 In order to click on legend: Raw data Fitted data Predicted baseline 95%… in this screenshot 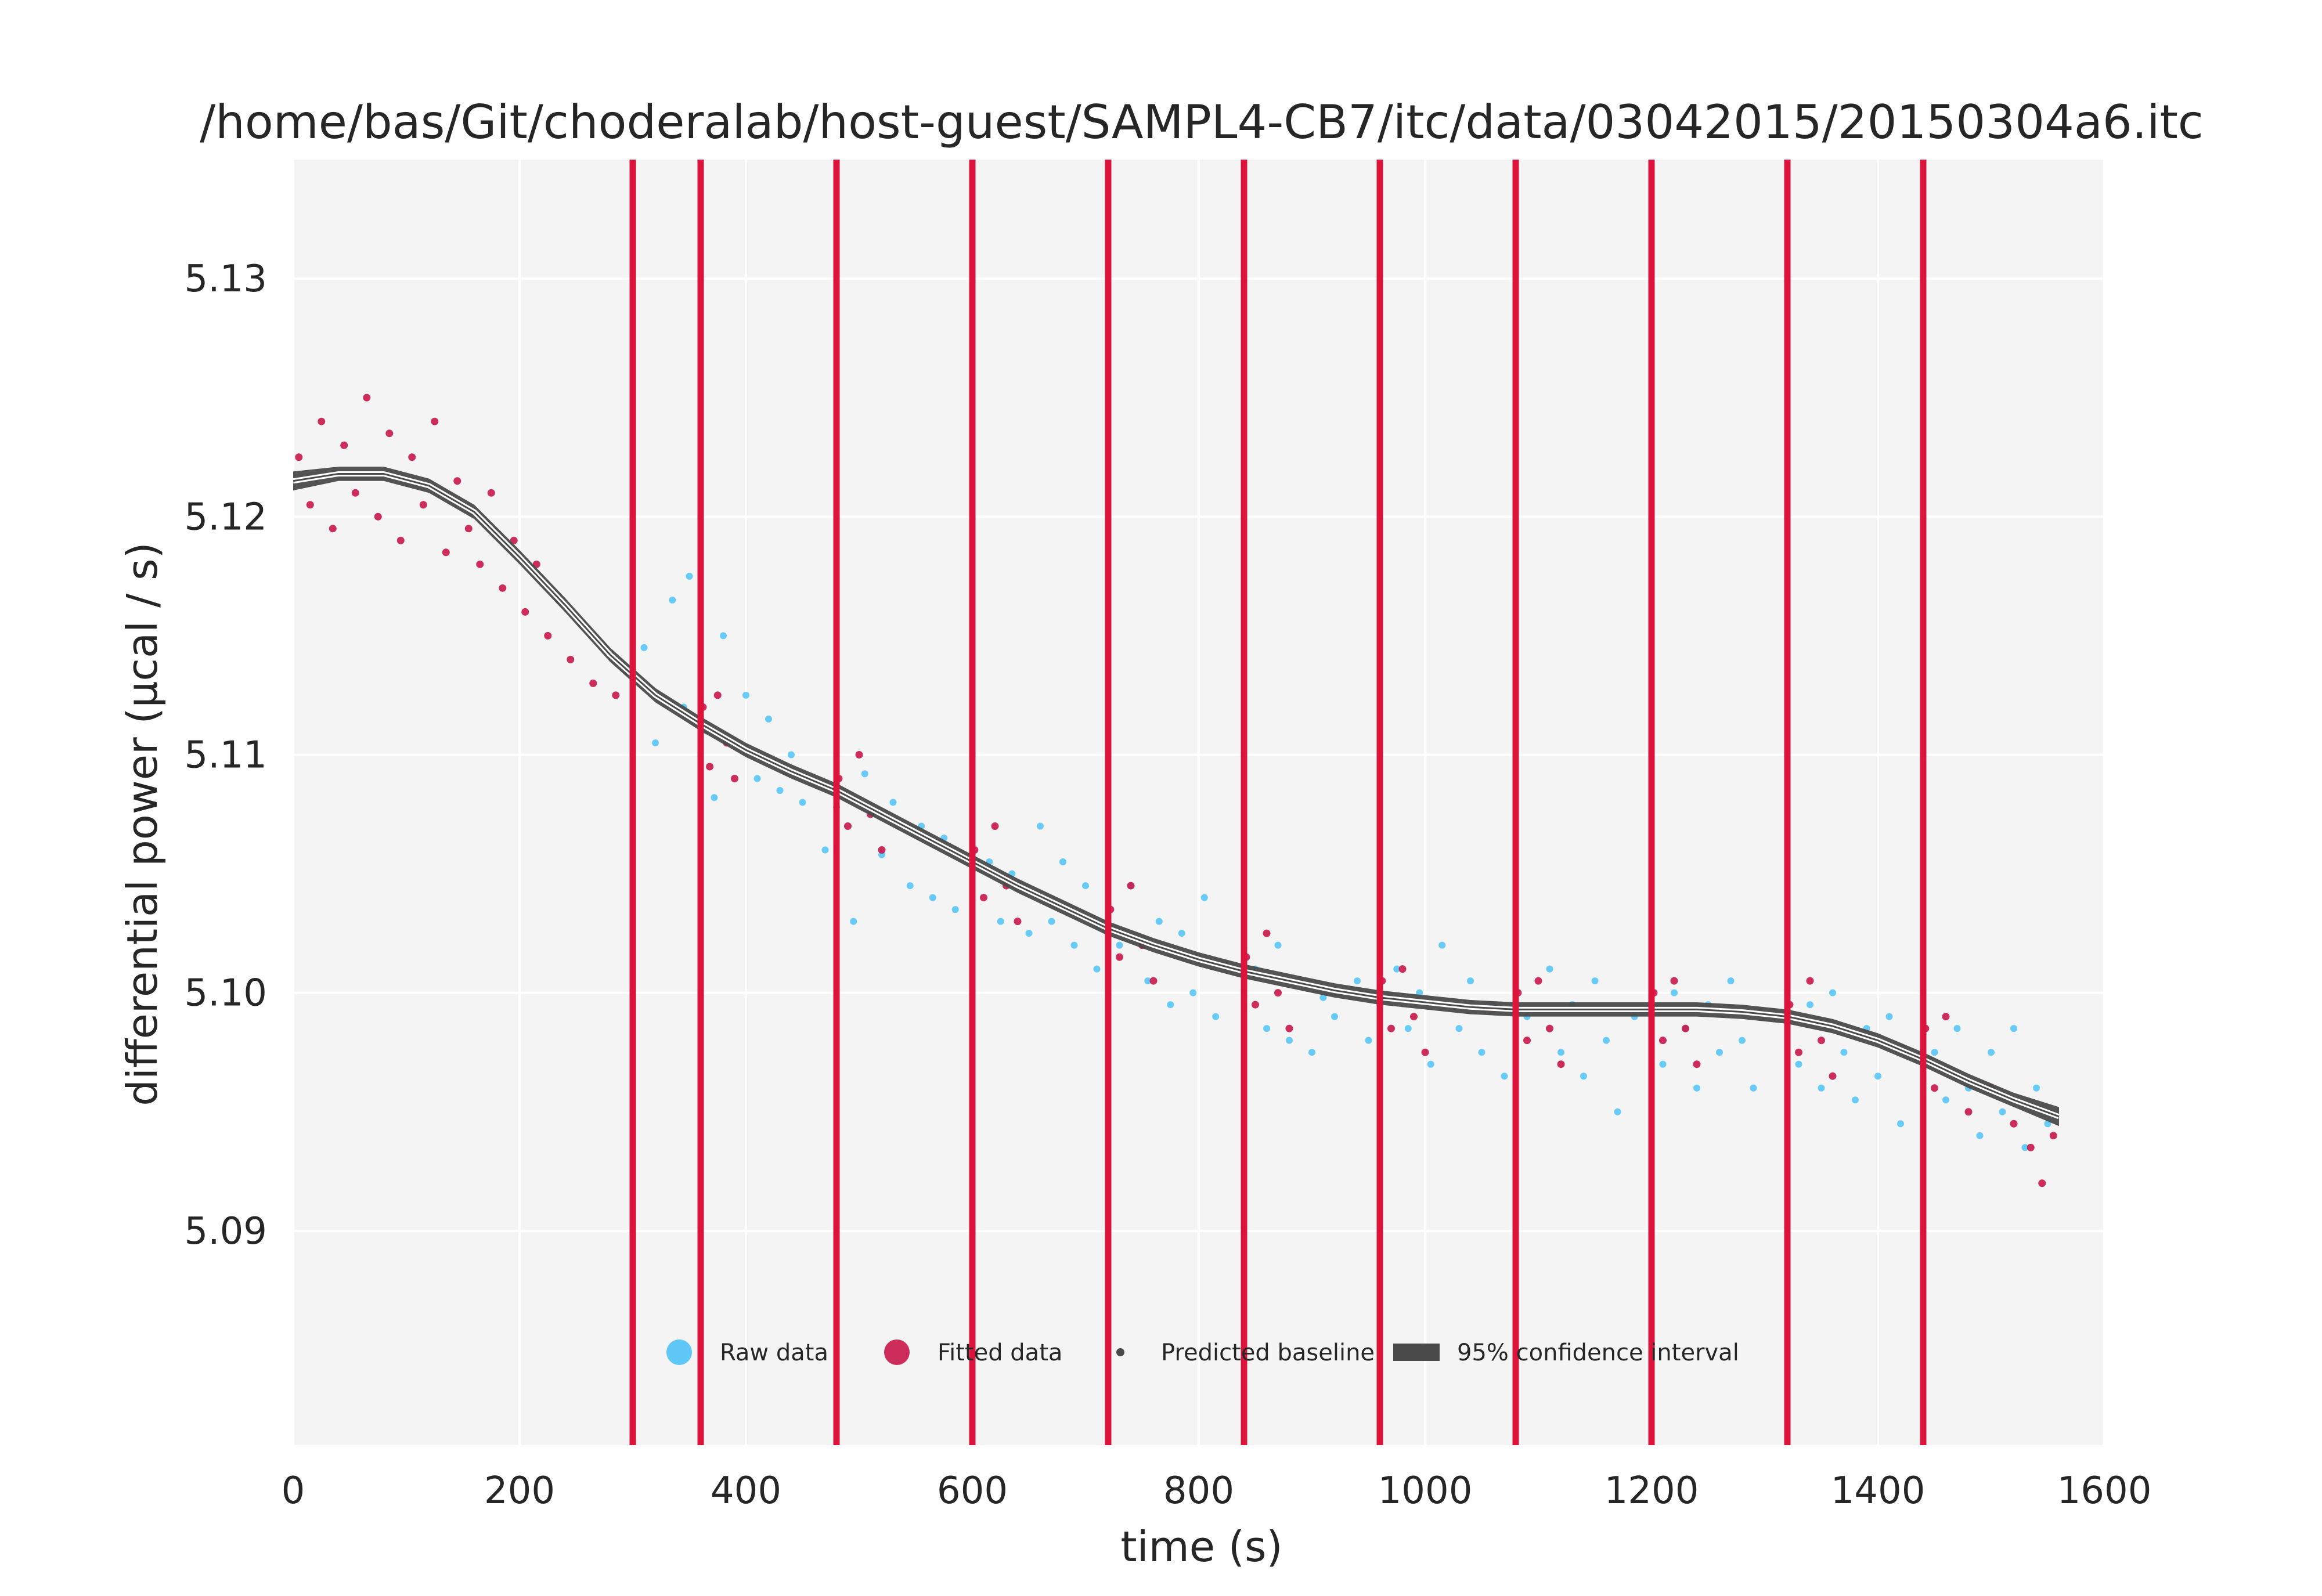, I will do `click(1202, 1353)`.